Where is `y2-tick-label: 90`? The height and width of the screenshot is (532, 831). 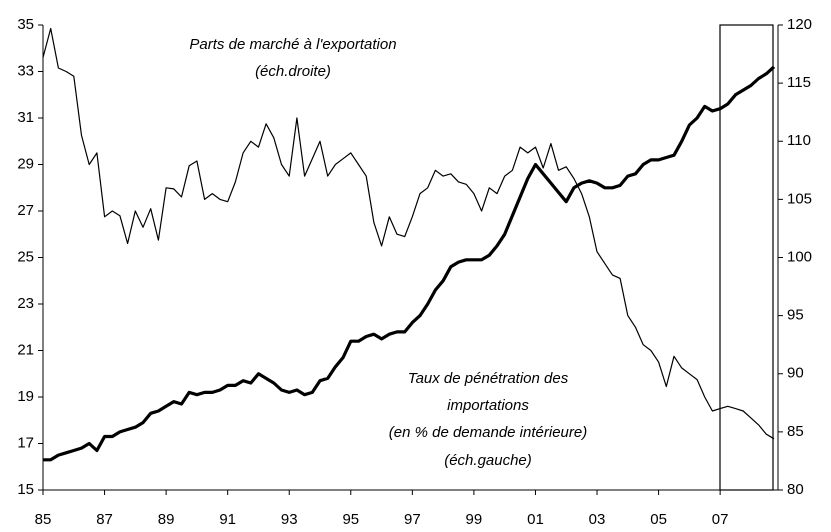 y2-tick-label: 90 is located at coordinates (795, 373).